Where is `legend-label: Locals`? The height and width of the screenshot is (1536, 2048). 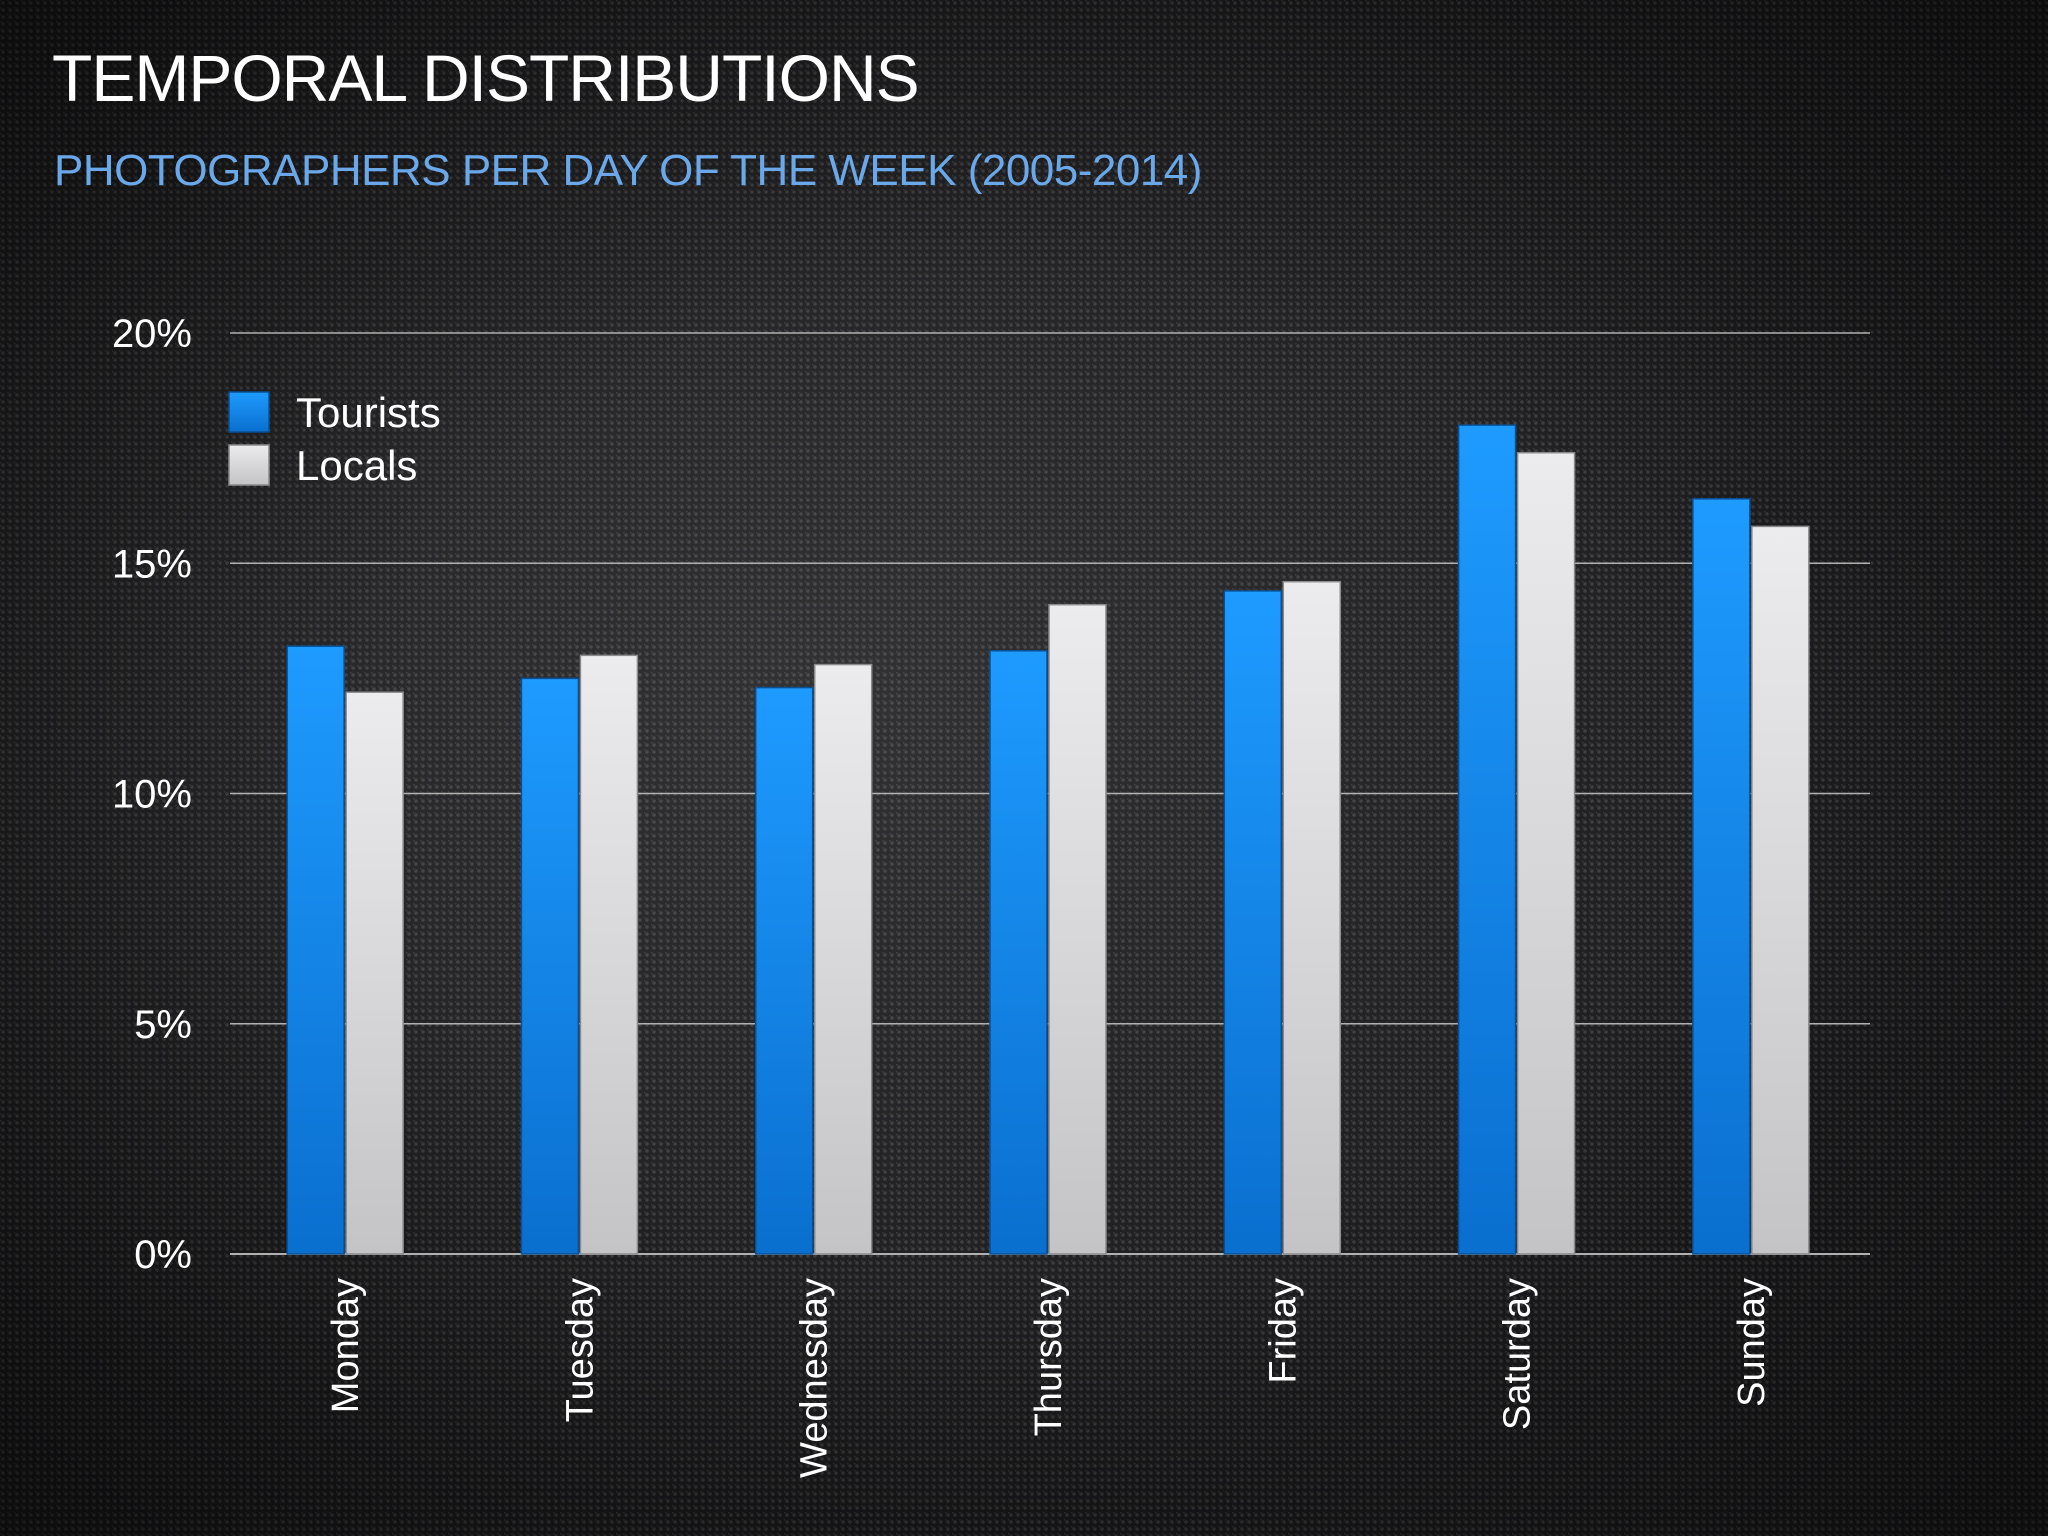
legend-label: Locals is located at coordinates (356, 465).